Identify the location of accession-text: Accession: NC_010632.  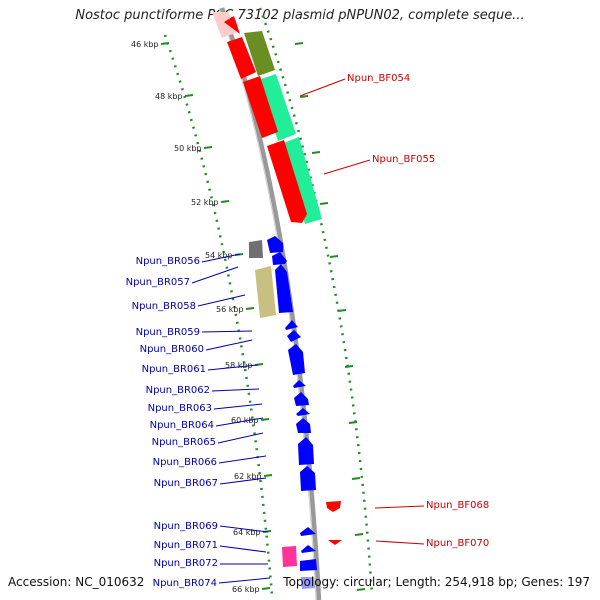
(76, 582).